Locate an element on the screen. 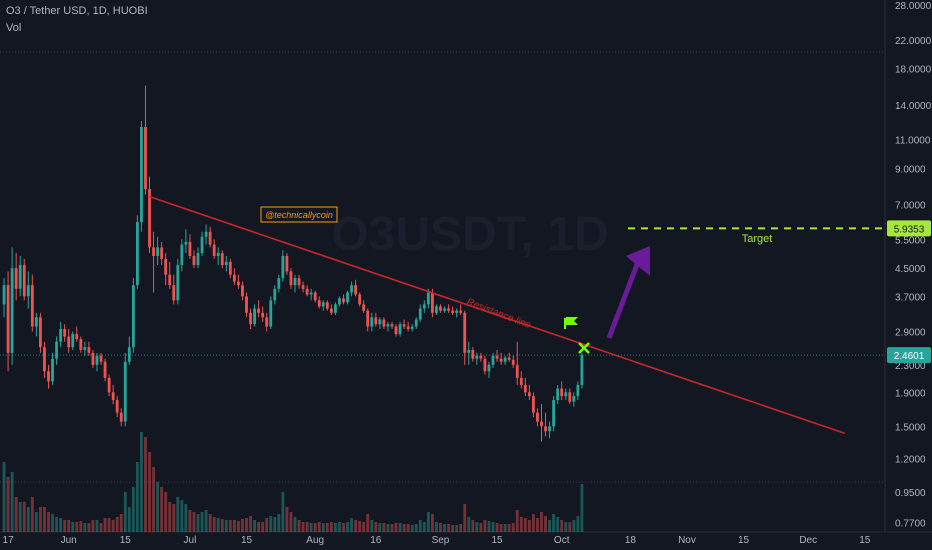 The image size is (932, 550). volume-indicator-label: Vol is located at coordinates (14, 28).